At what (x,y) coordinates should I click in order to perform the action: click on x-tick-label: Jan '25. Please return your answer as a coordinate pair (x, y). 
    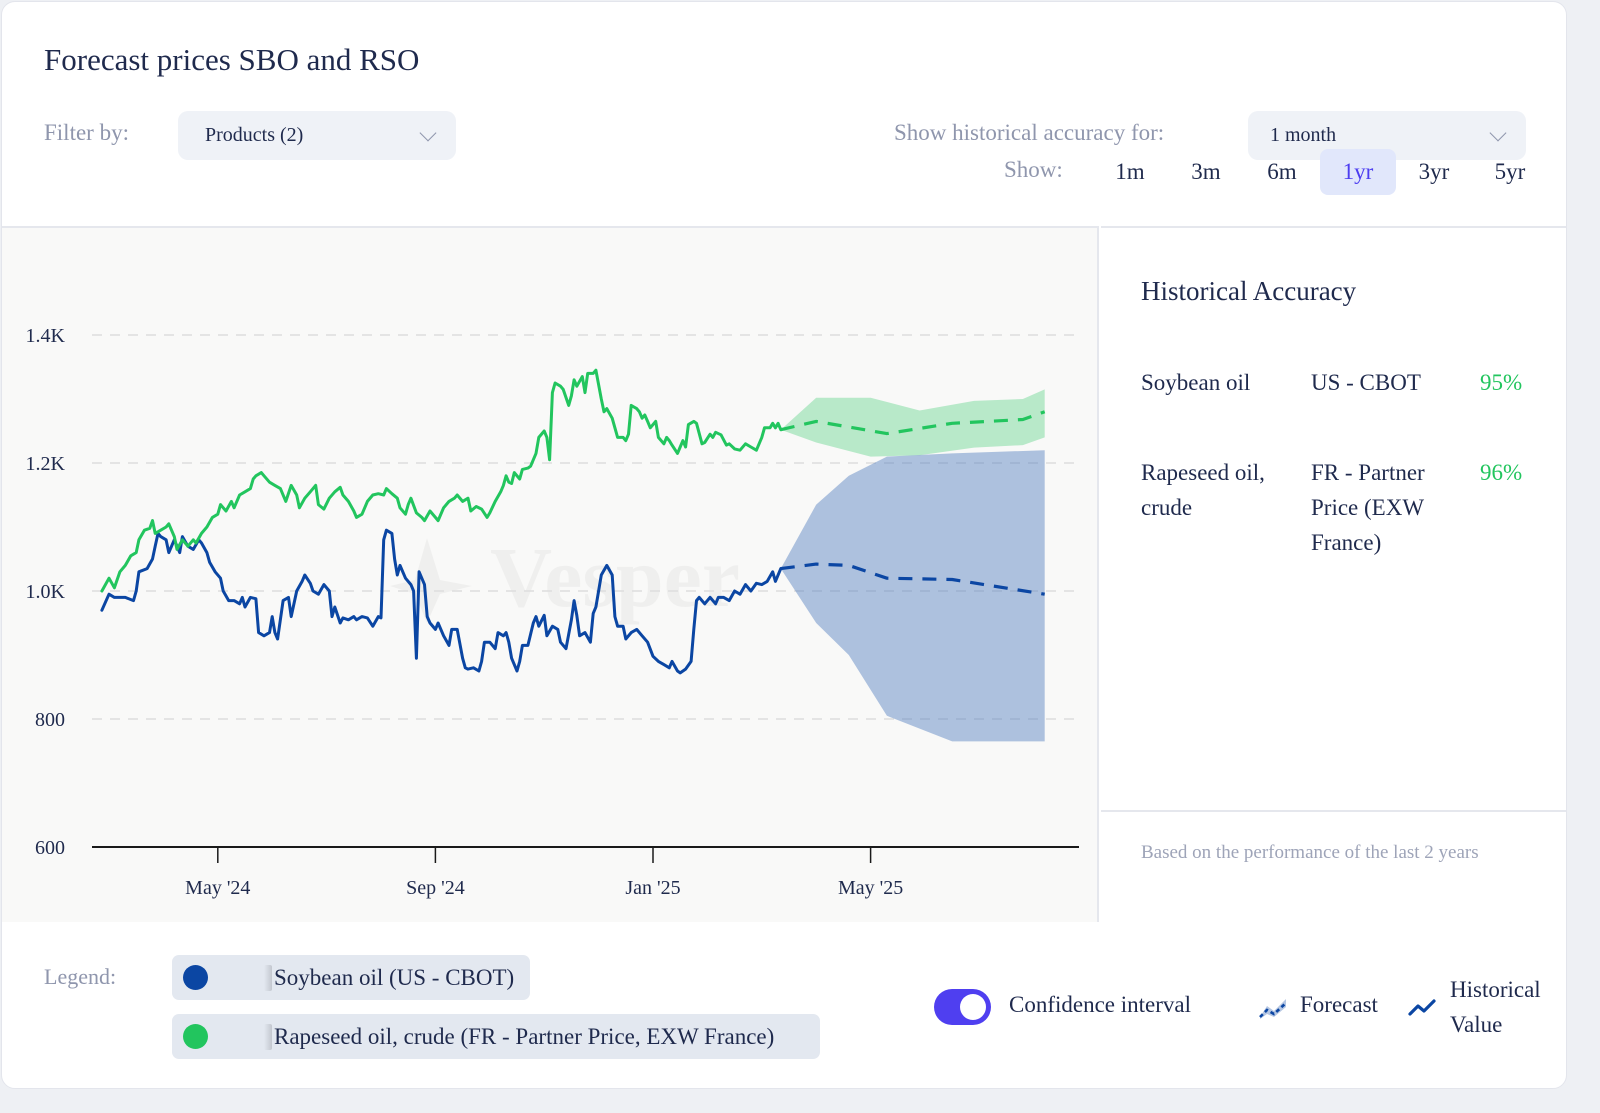
    Looking at the image, I should click on (652, 888).